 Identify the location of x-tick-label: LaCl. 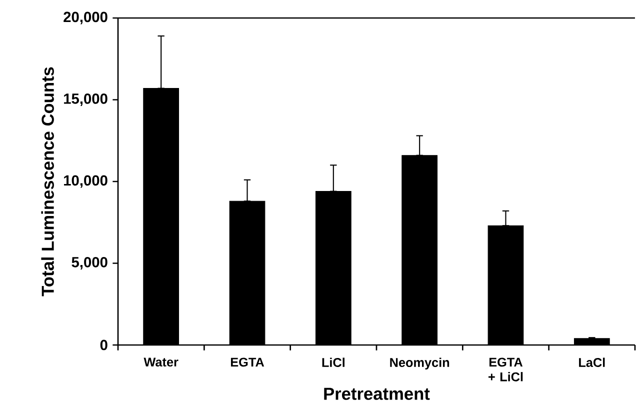
(592, 363).